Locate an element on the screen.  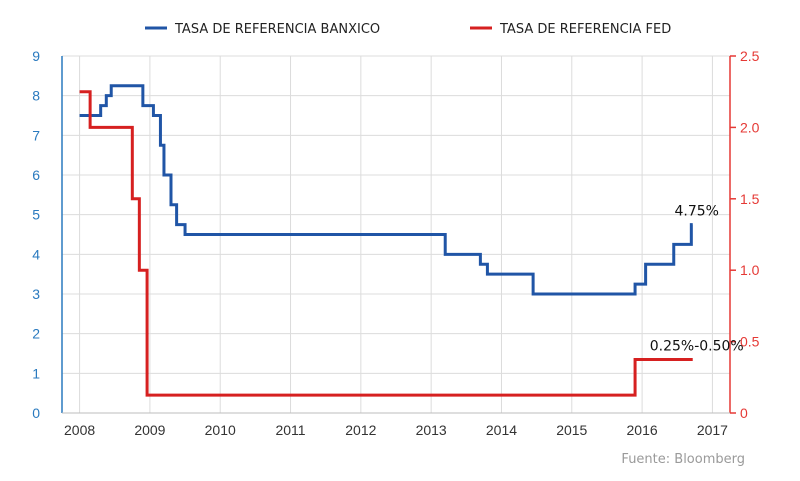
left-tick-label: 7 is located at coordinates (36, 135).